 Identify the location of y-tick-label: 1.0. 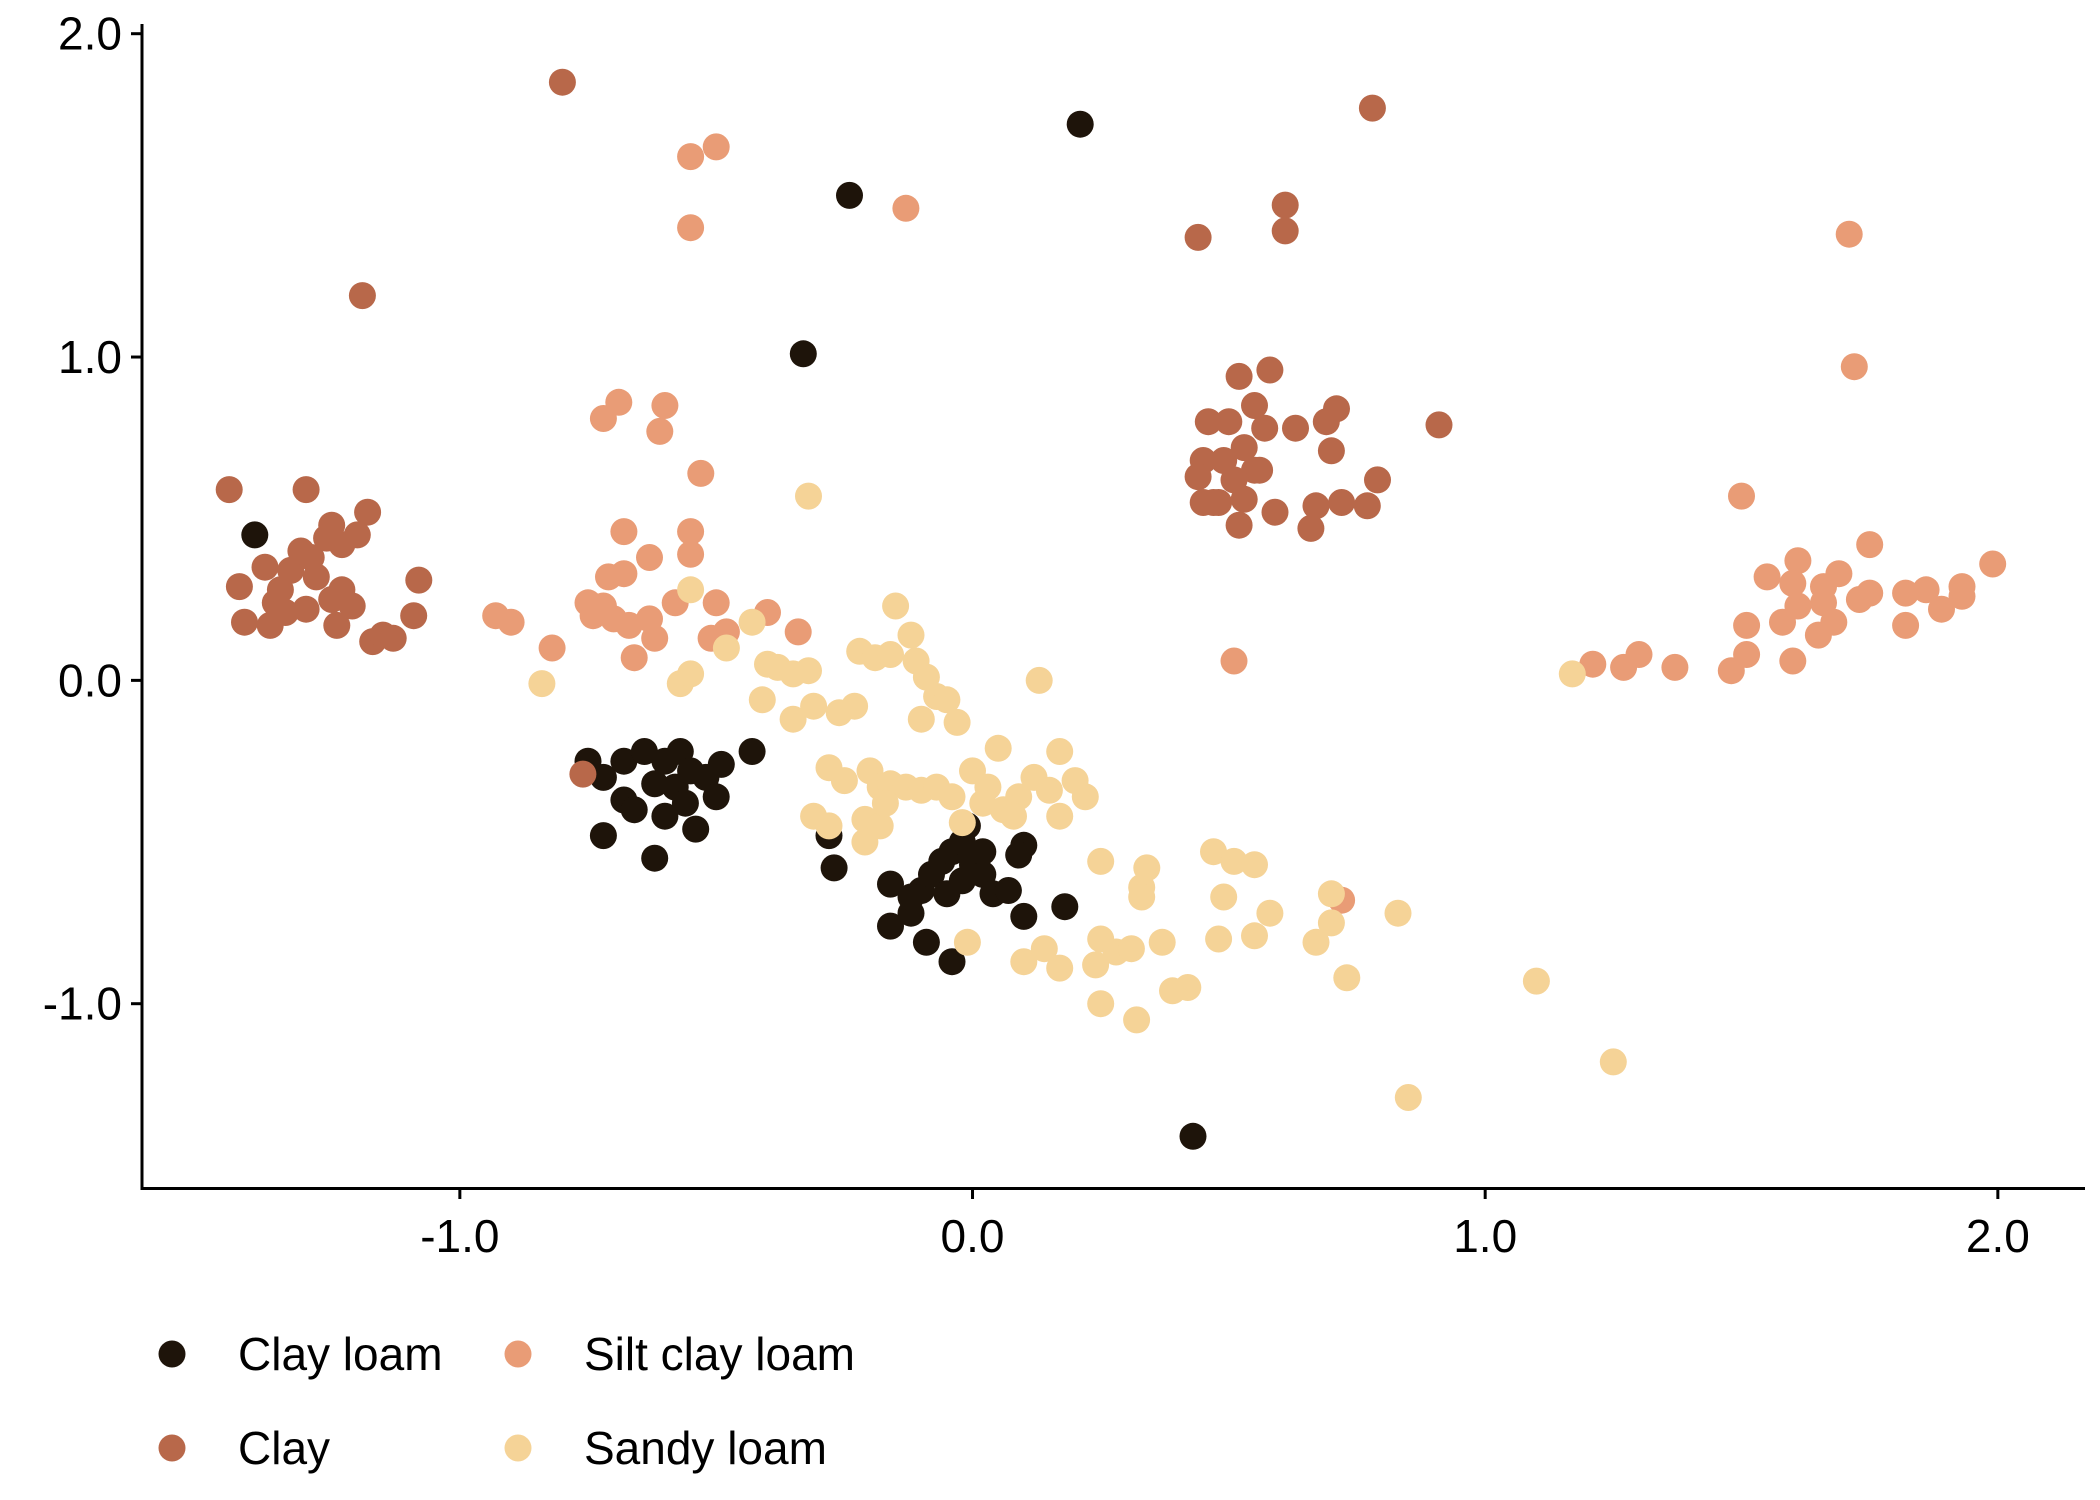
(90, 357).